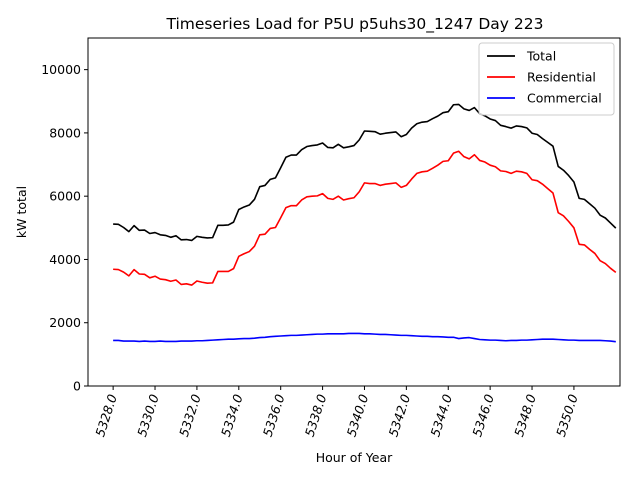 Image resolution: width=640 pixels, height=480 pixels. Describe the element at coordinates (65, 132) in the screenshot. I see `y-tick-label: 8000` at that location.